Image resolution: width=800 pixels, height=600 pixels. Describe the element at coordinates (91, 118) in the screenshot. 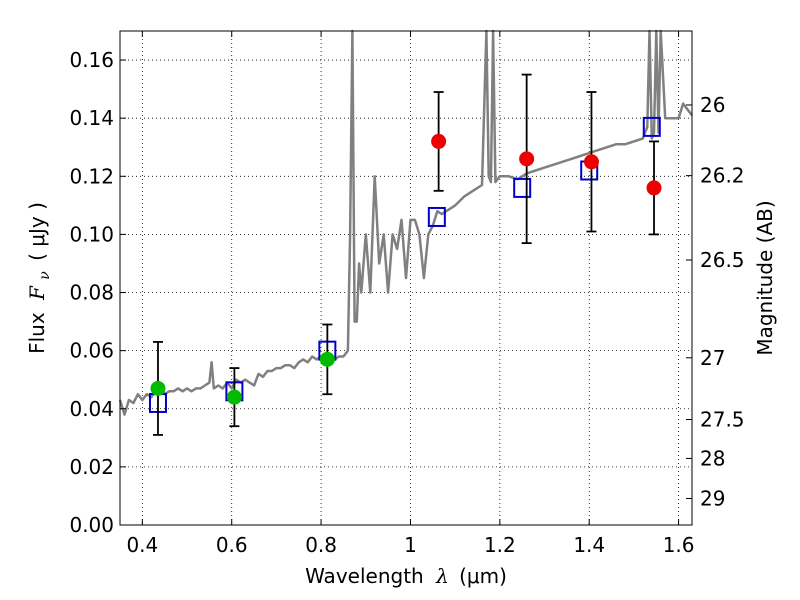

I see `y-tick-label: 0.14` at that location.